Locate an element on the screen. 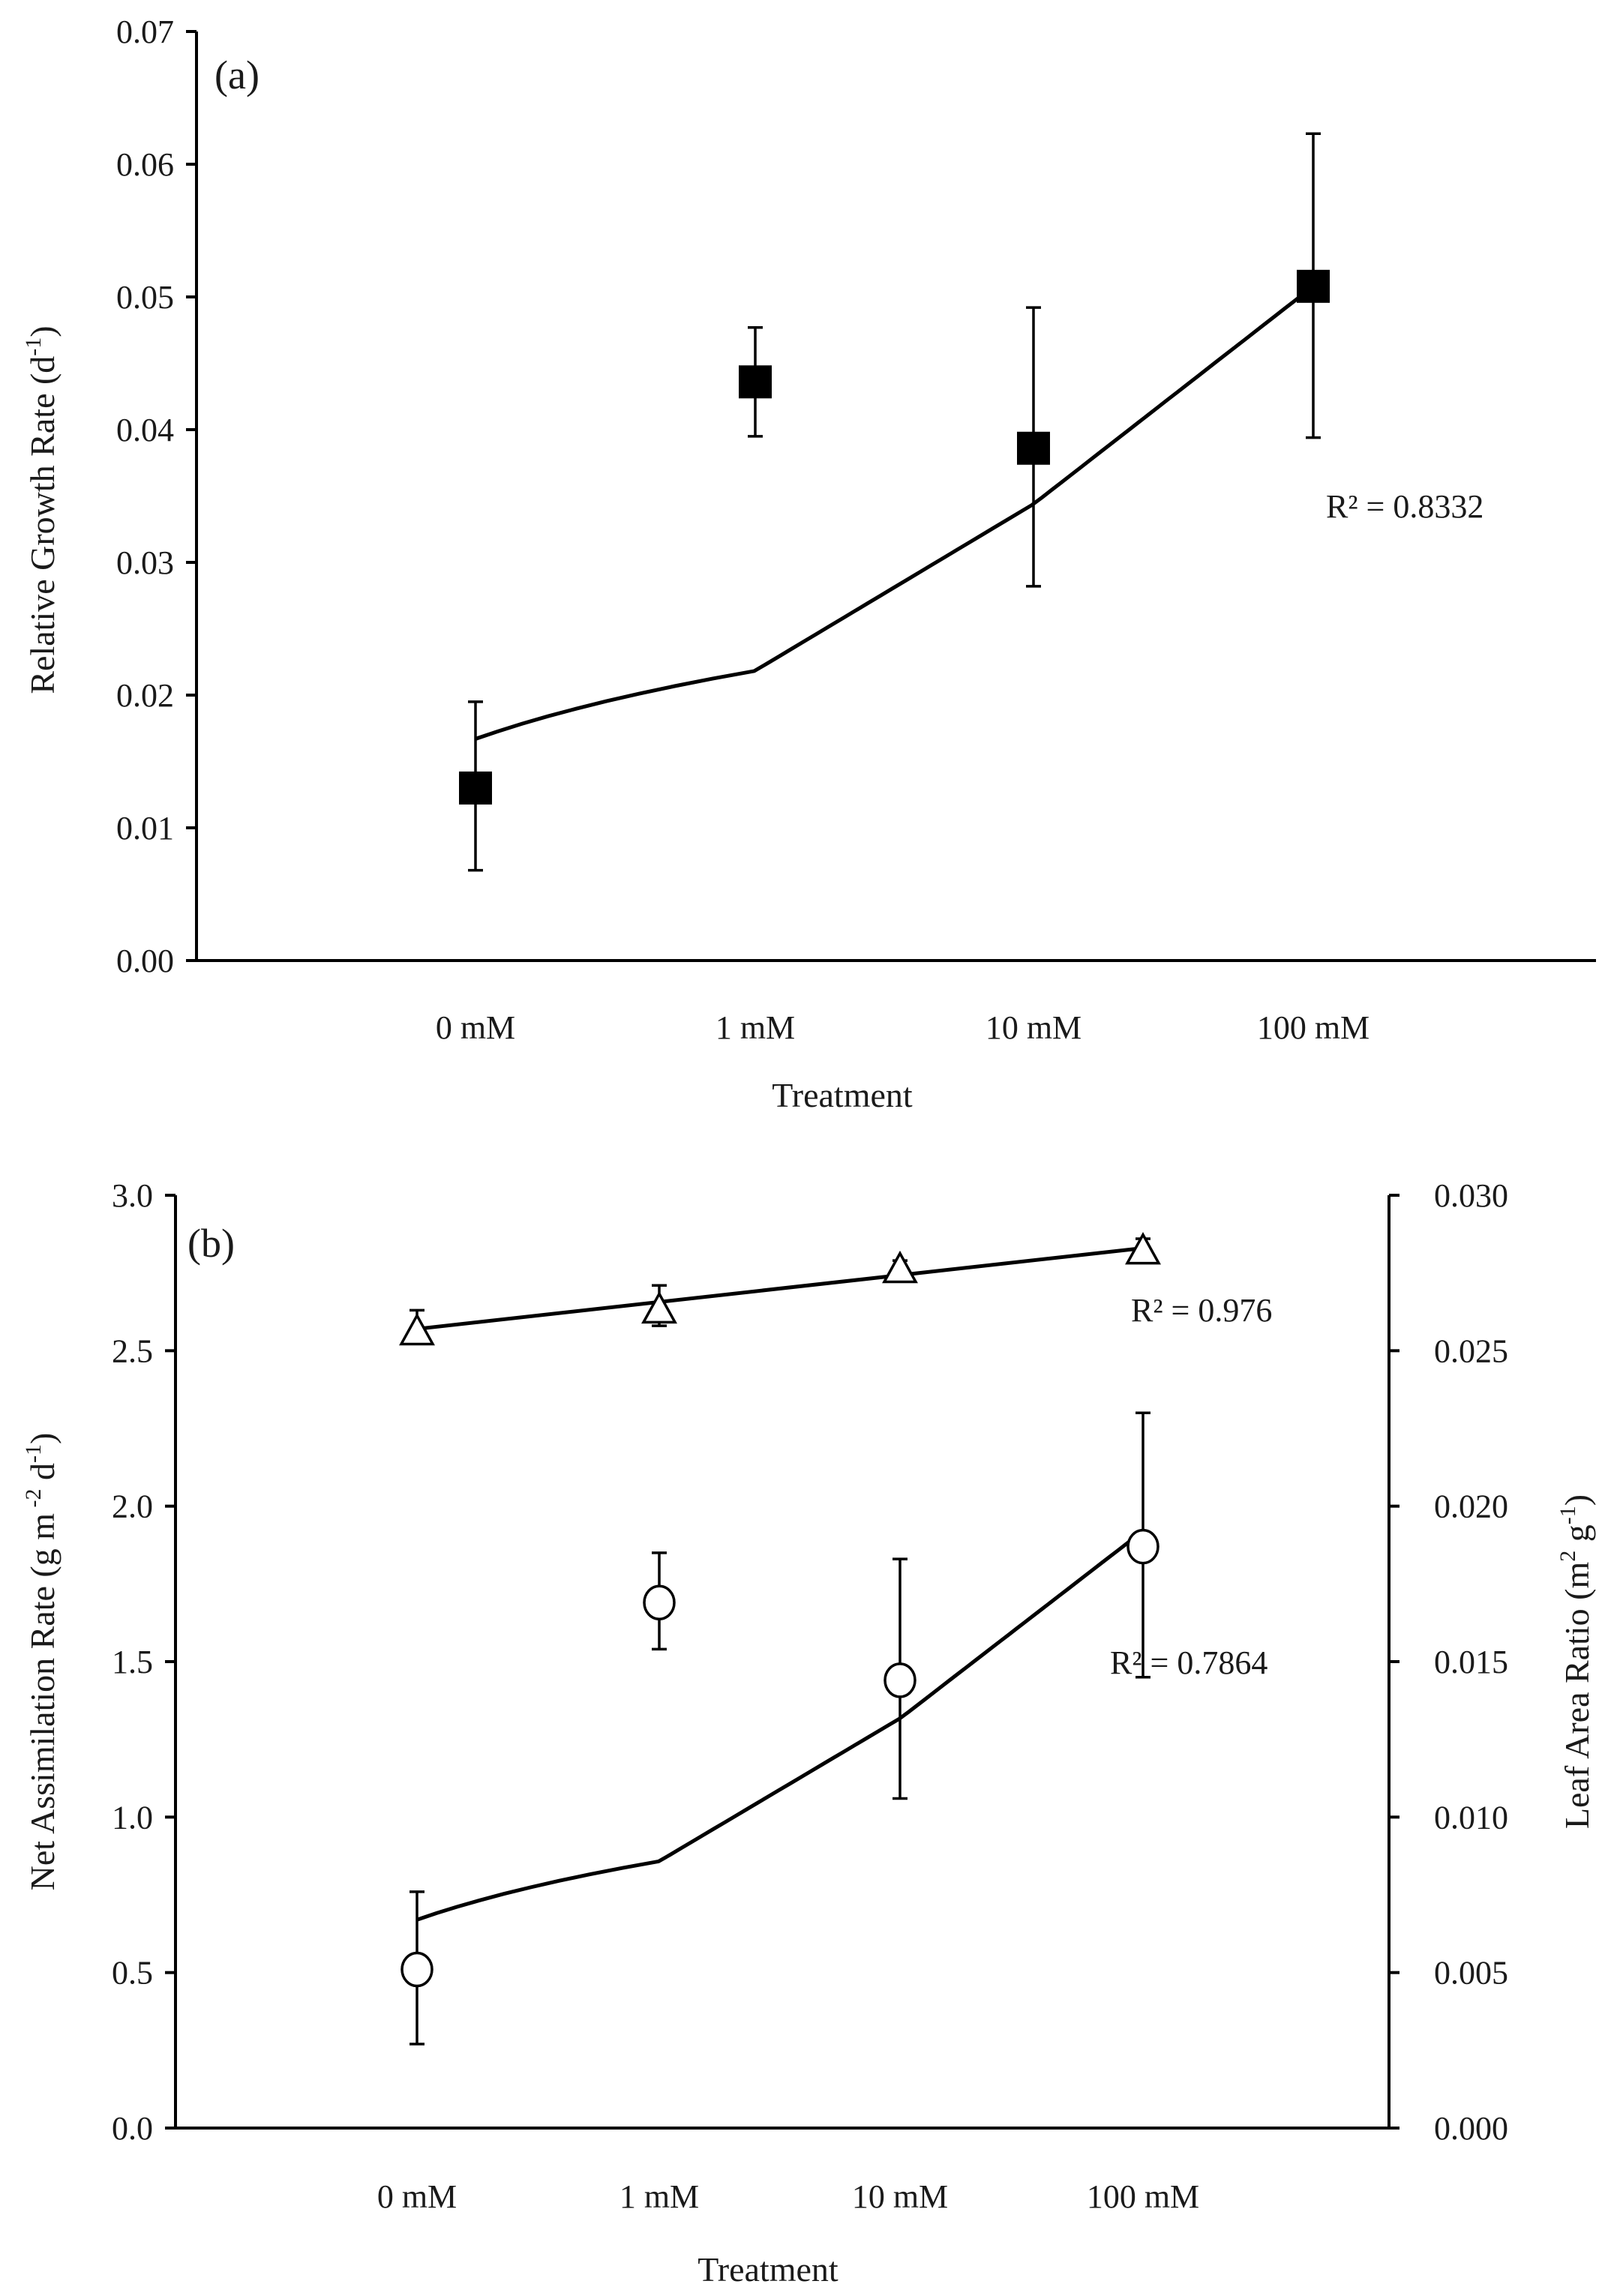 The width and height of the screenshot is (1620, 2296). panel-b-left-y-axis-title: Net Assimilation Rate (g m -2 d-1) is located at coordinates (41, 1662).